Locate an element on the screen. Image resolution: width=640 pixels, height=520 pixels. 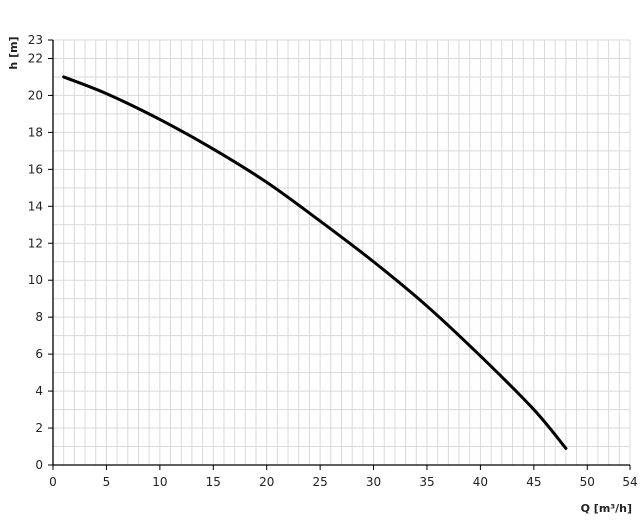
y-tick-label: 16 is located at coordinates (35, 169).